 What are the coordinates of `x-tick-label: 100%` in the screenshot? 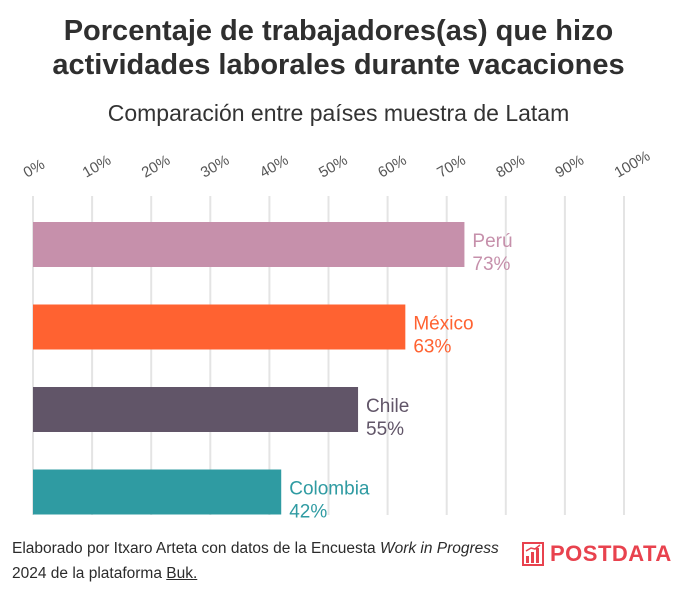 It's located at (633, 165).